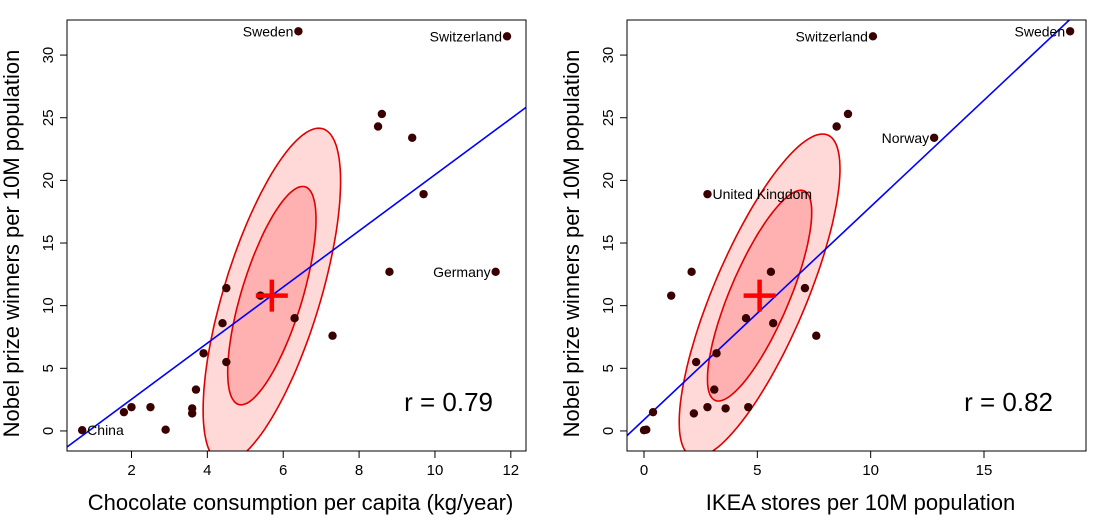 The image size is (1094, 521). I want to click on x-axis-title: IKEA stores per 10M population, so click(860, 502).